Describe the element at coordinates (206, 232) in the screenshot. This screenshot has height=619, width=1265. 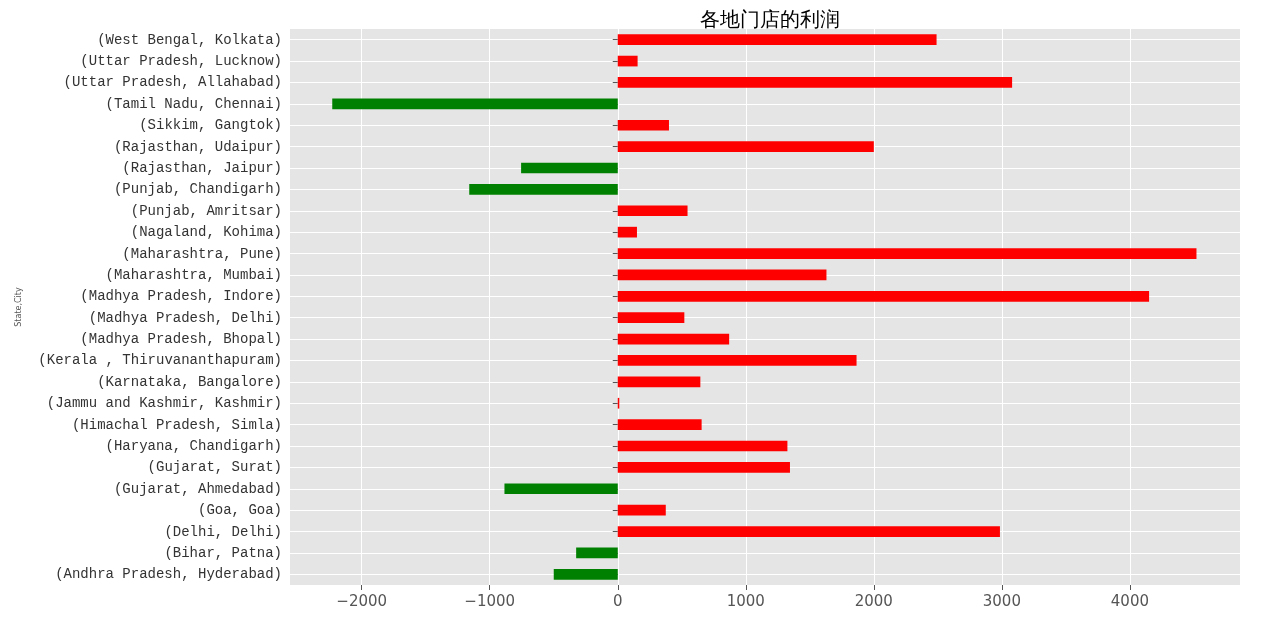
I see `y-tick-label: (Nagaland, Kohima)` at that location.